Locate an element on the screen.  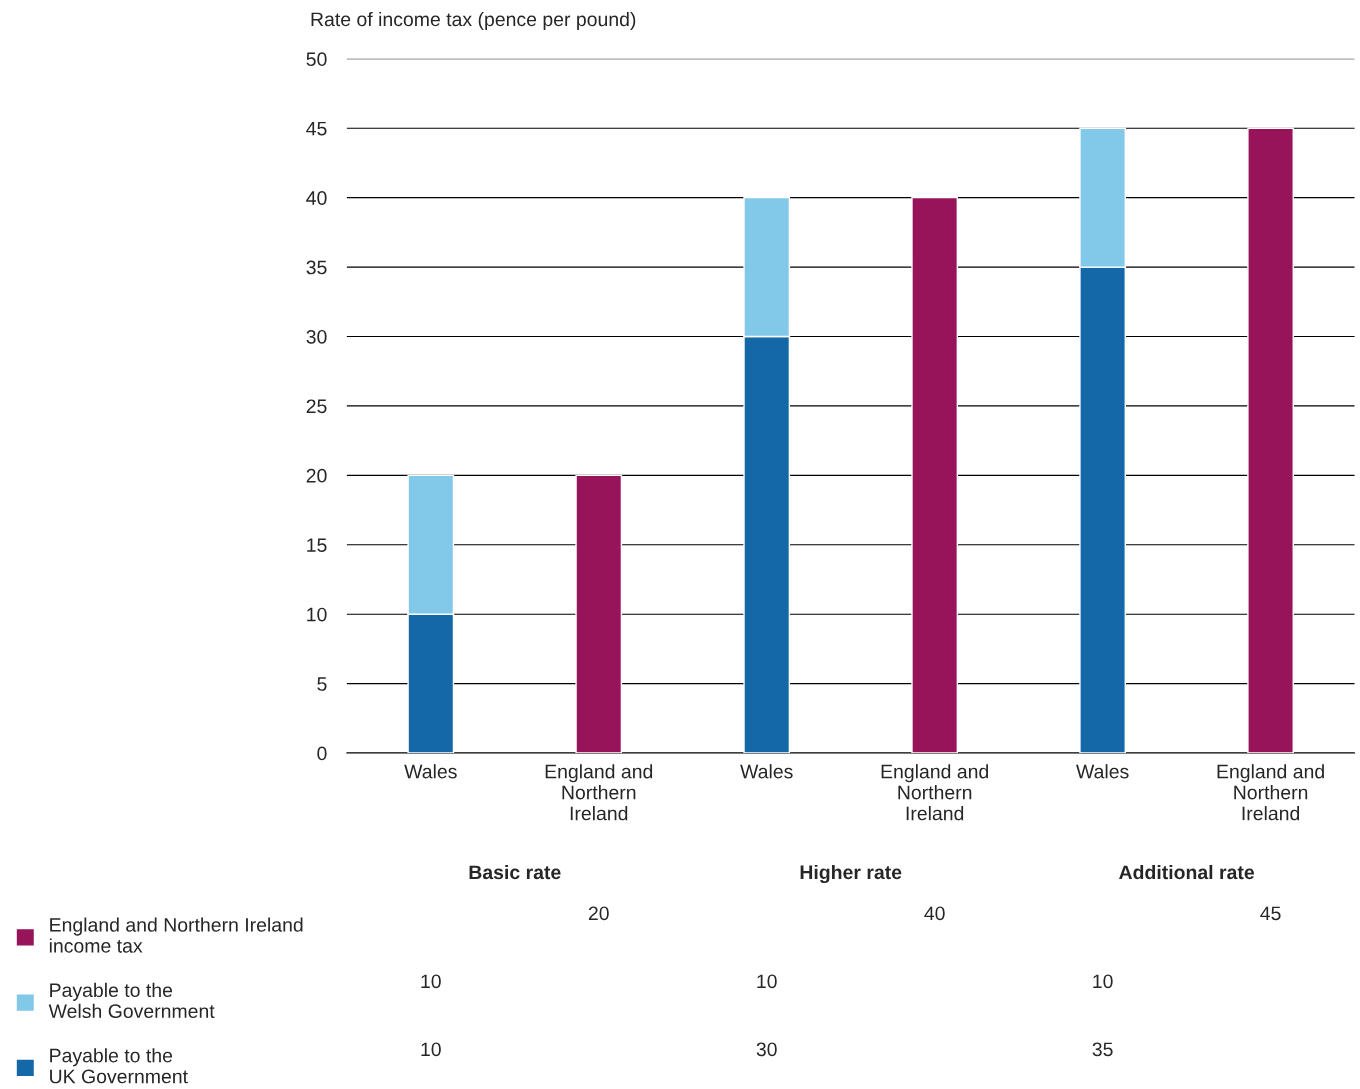
y-axis-title: Rate of income tax (pence per pound) is located at coordinates (473, 21).